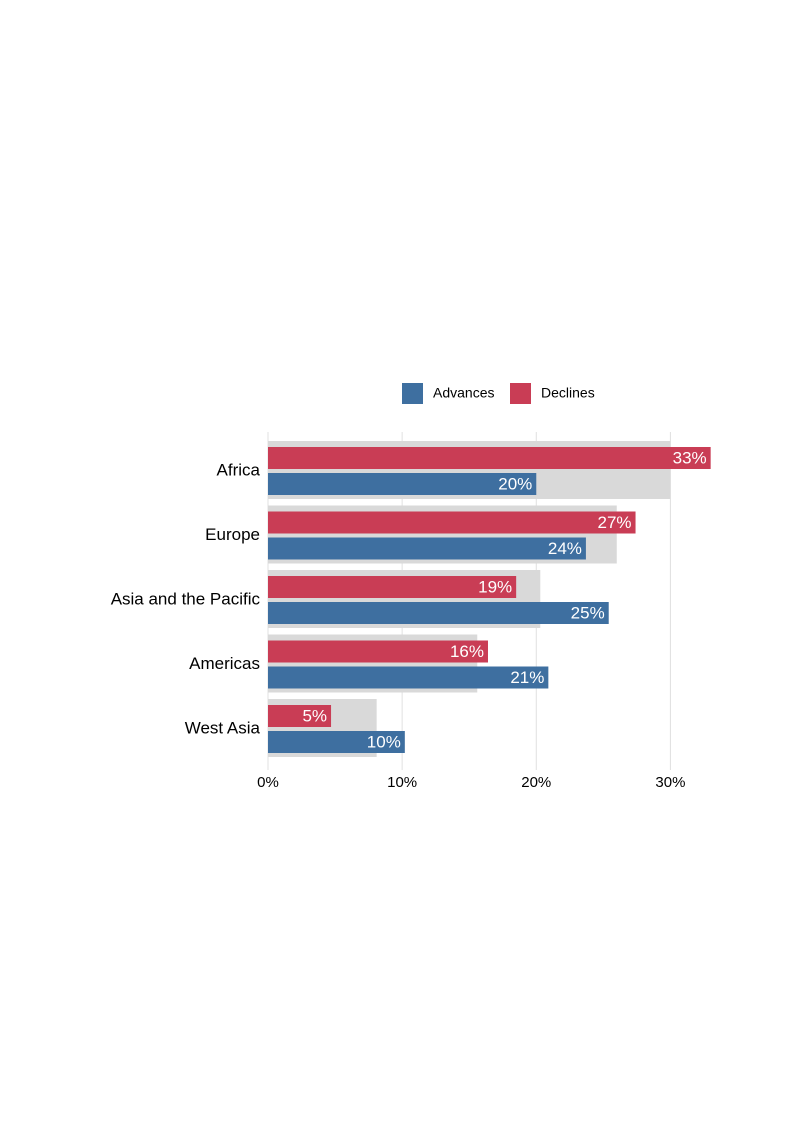 Image resolution: width=794 pixels, height=1123 pixels. What do you see at coordinates (463, 393) in the screenshot?
I see `legend-label: Advances` at bounding box center [463, 393].